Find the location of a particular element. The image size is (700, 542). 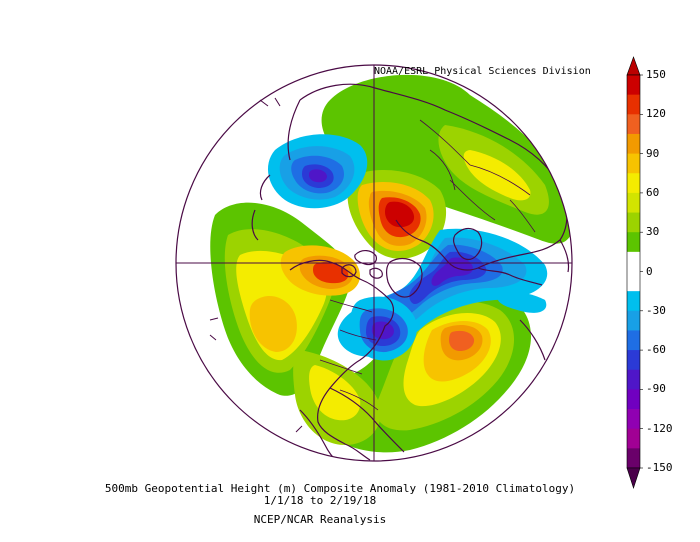

colorbar-bottom-arrow is located at coordinates (633, 478).